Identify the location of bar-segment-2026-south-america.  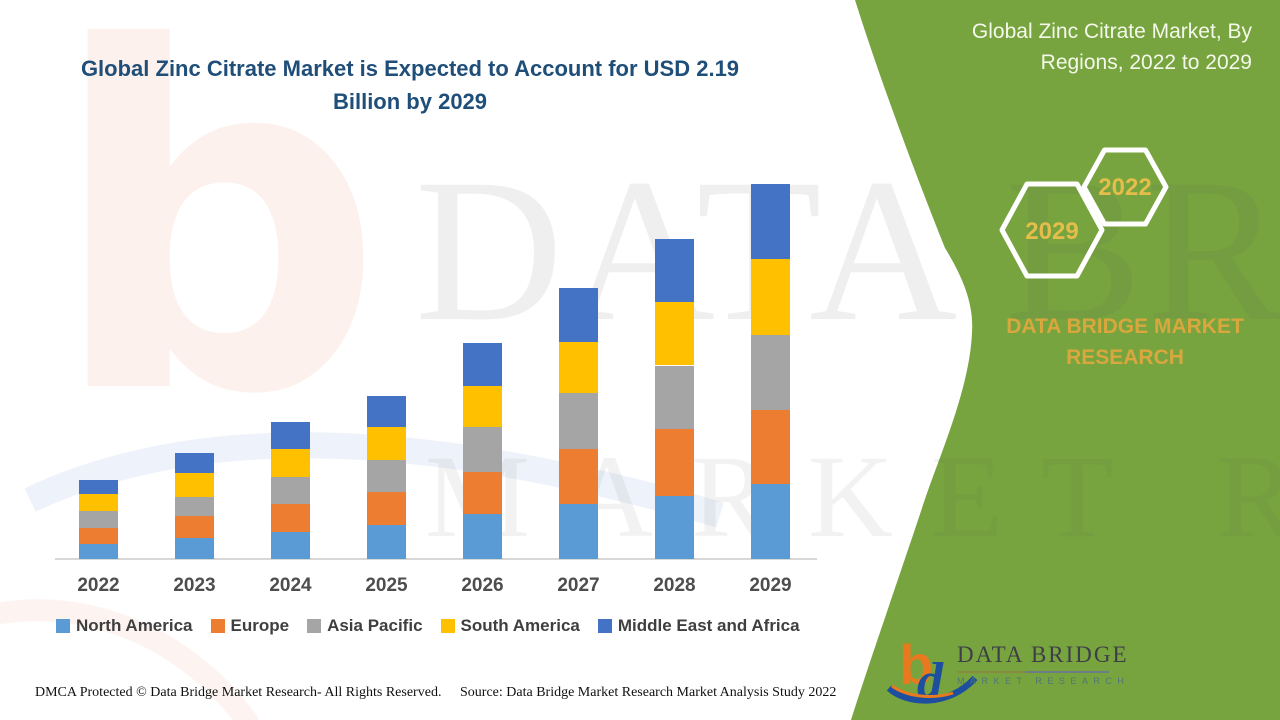
(482, 407).